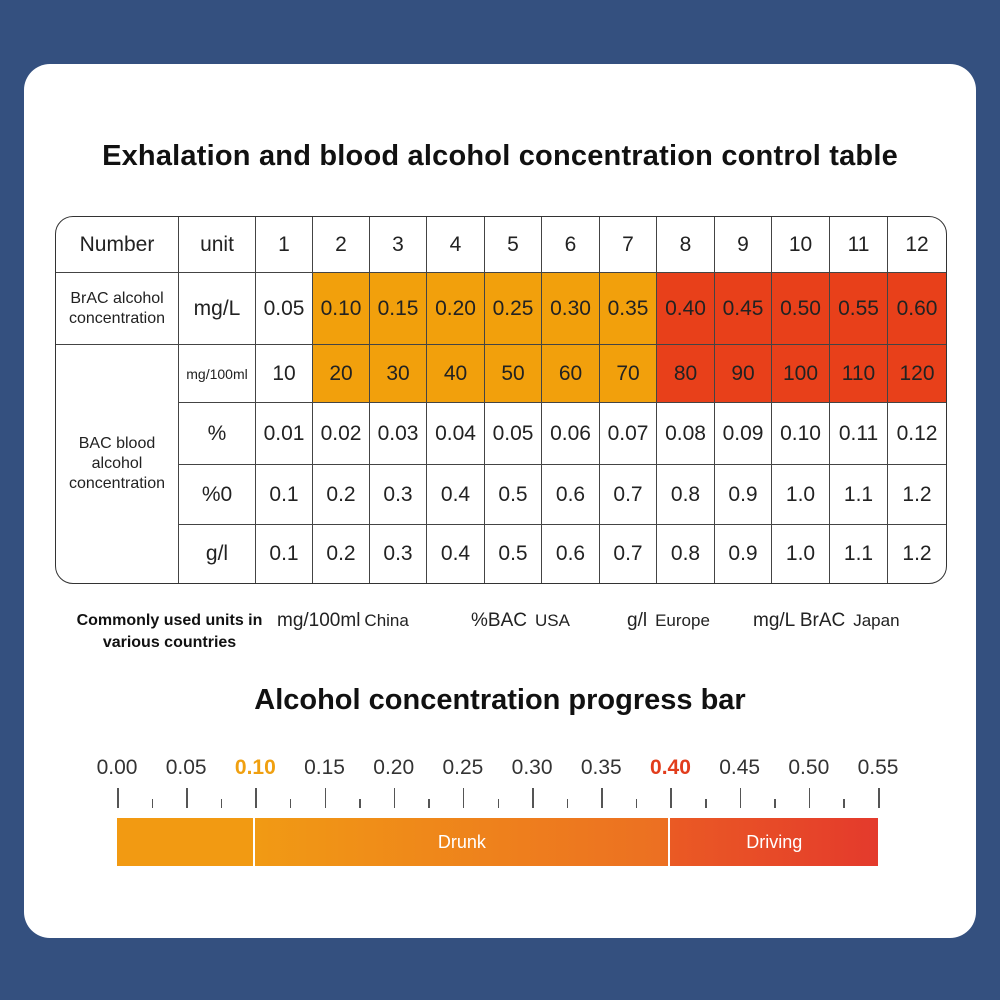  What do you see at coordinates (801, 434) in the screenshot?
I see `bac-cell: 0.10` at bounding box center [801, 434].